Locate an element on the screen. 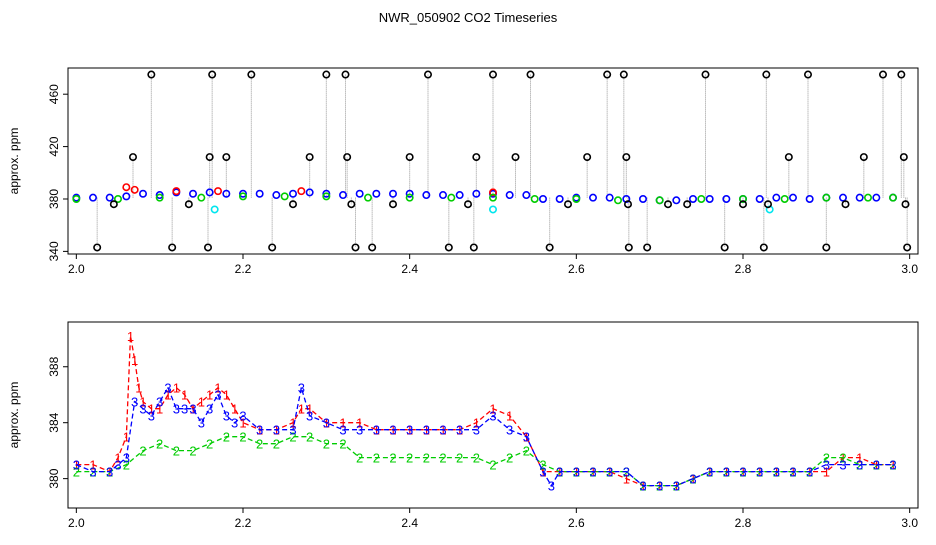 The image size is (936, 545). x-tick-label: 2.6 is located at coordinates (576, 523).